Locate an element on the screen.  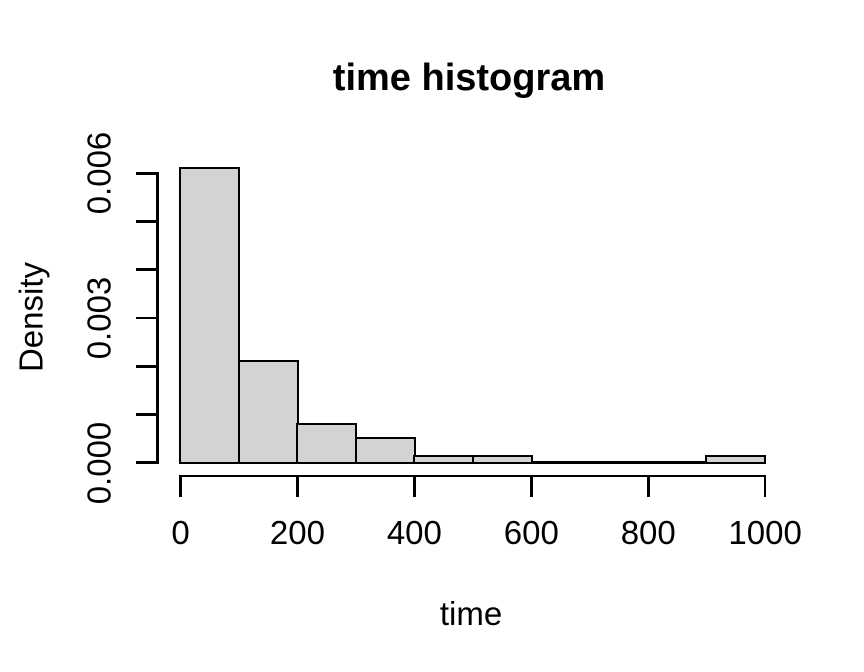
y-tick-label: 0.006 is located at coordinates (99, 173).